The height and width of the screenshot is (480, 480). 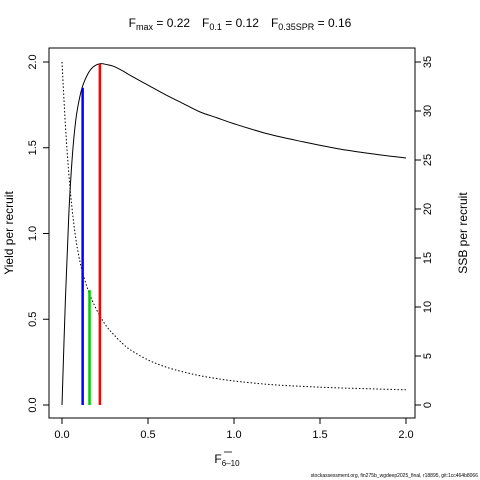 I want to click on x-axis-label: F6–10, so click(x=227, y=460).